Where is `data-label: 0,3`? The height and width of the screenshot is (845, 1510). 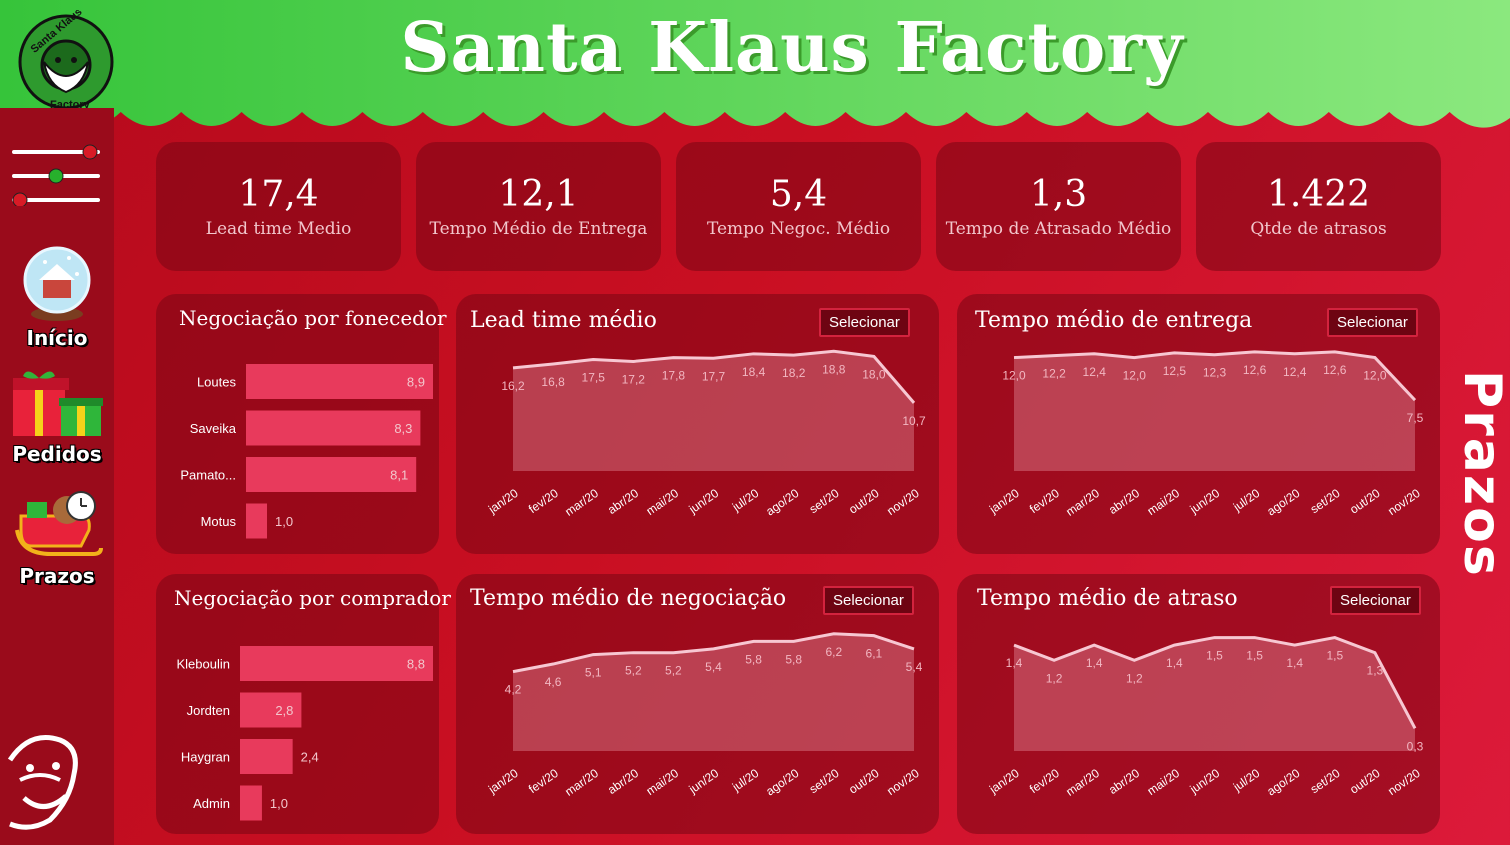 data-label: 0,3 is located at coordinates (1415, 746).